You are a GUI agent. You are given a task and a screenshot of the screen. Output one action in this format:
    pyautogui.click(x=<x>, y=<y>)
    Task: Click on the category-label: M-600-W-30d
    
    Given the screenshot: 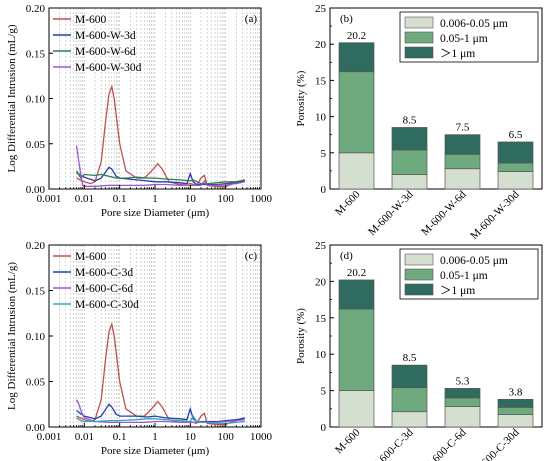 What is the action you would take?
    pyautogui.click(x=495, y=215)
    